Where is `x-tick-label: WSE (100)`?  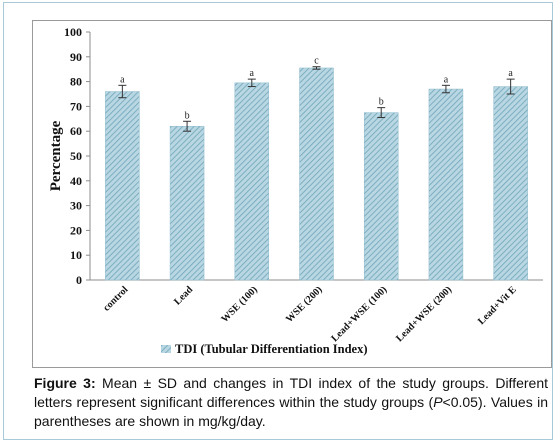
x-tick-label: WSE (100) is located at coordinates (239, 304).